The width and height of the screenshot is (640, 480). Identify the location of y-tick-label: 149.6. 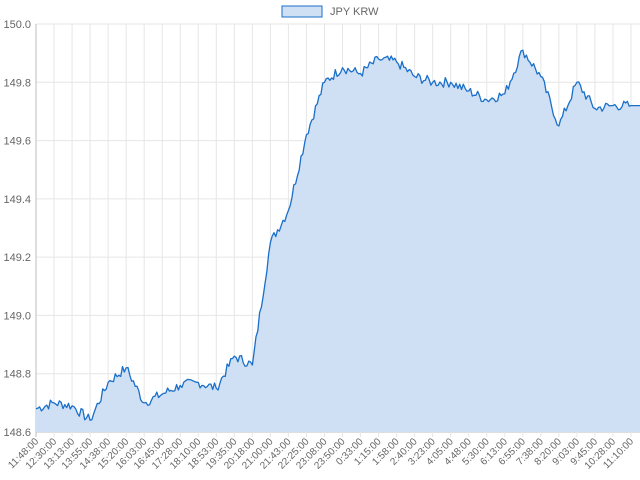
(17, 142).